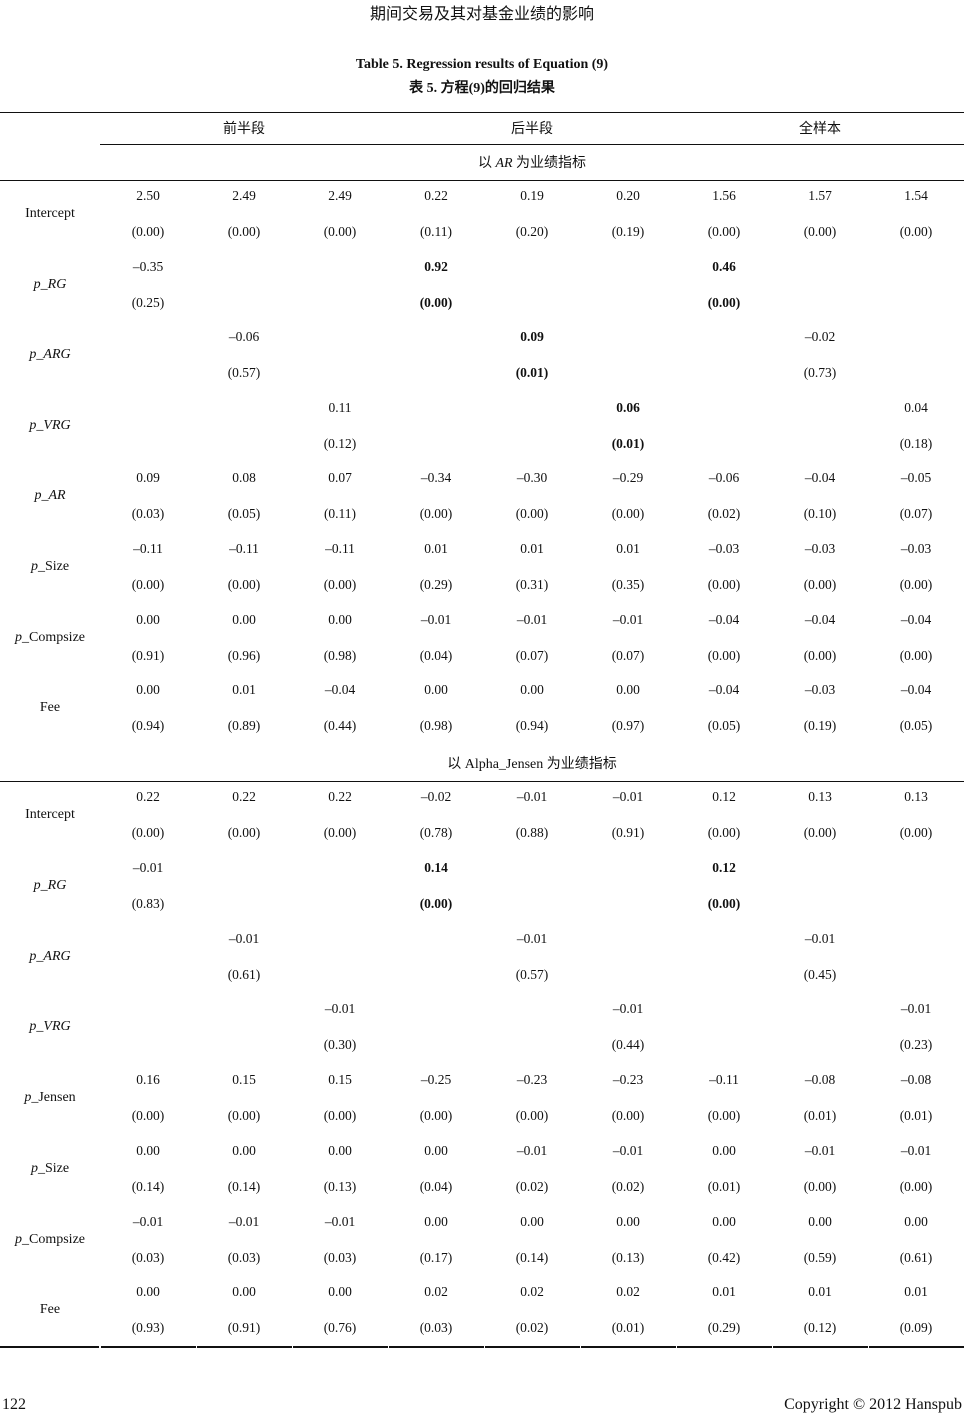  I want to click on coefficient: 1.56, so click(724, 195).